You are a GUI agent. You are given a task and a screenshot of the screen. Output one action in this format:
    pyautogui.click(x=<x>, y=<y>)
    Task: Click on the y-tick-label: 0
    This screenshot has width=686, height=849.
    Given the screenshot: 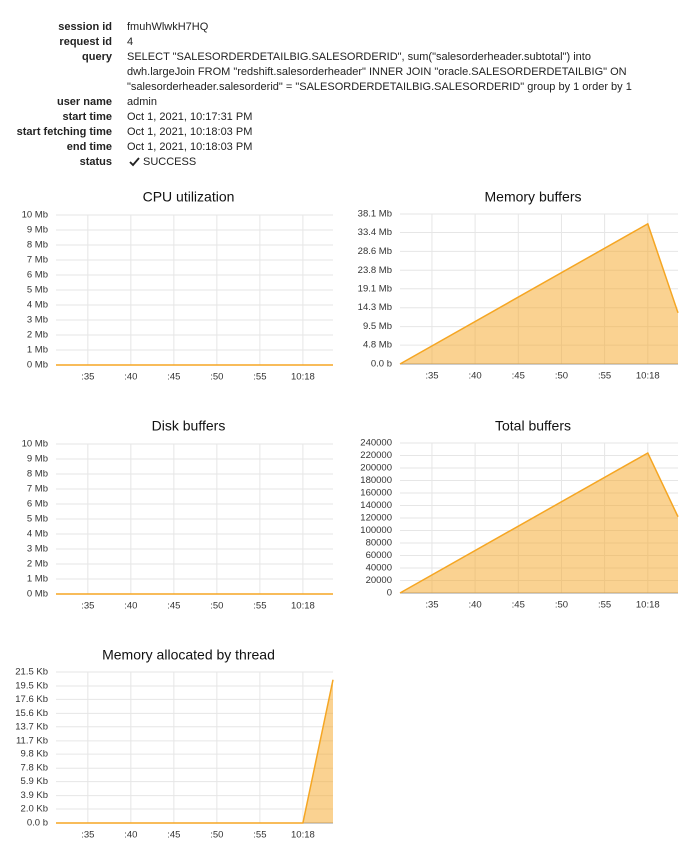 What is the action you would take?
    pyautogui.click(x=389, y=593)
    